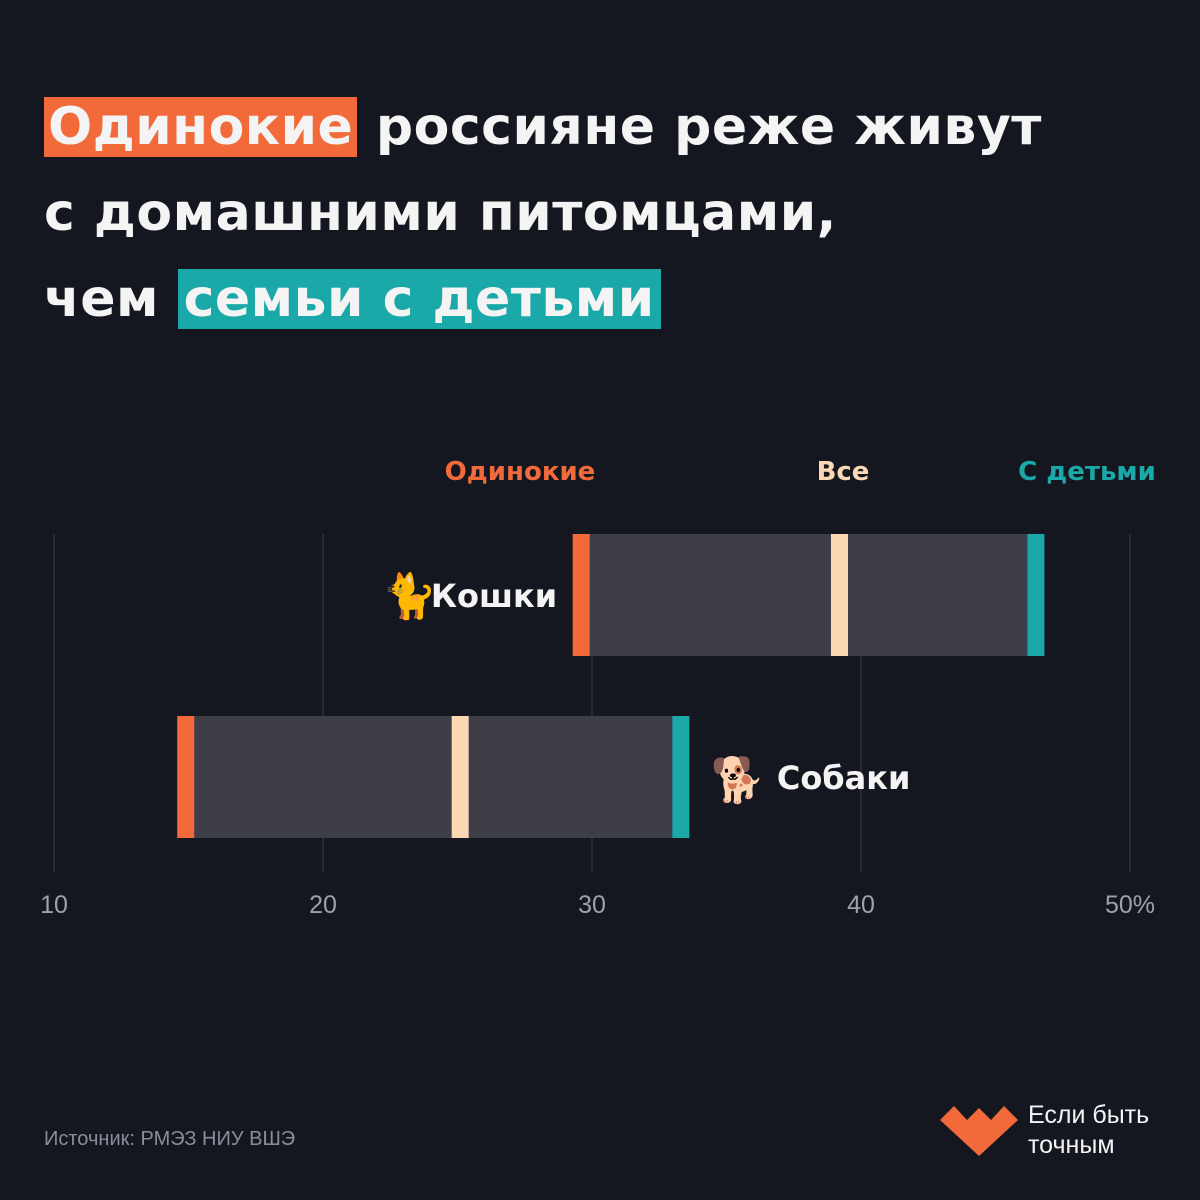 Image resolution: width=1200 pixels, height=1200 pixels. I want to click on brand: Если быть точным, so click(1044, 1130).